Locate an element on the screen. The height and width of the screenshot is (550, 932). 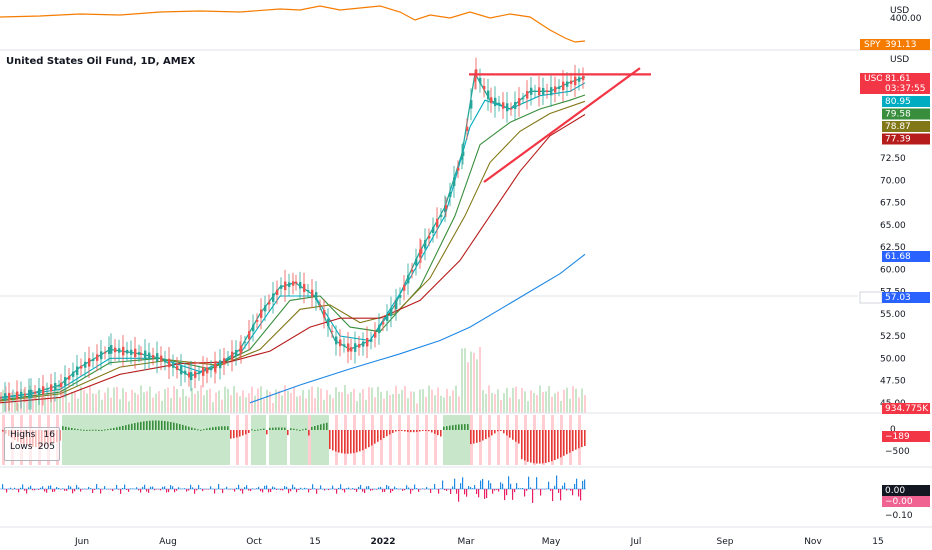
volume-badge: 934.775K is located at coordinates (906, 408).